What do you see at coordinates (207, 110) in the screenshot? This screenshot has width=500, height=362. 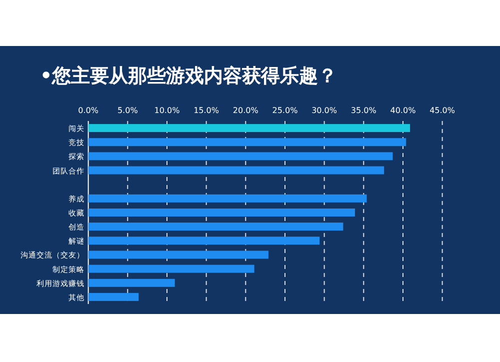 I see `x-tick-label: 15.0%` at bounding box center [207, 110].